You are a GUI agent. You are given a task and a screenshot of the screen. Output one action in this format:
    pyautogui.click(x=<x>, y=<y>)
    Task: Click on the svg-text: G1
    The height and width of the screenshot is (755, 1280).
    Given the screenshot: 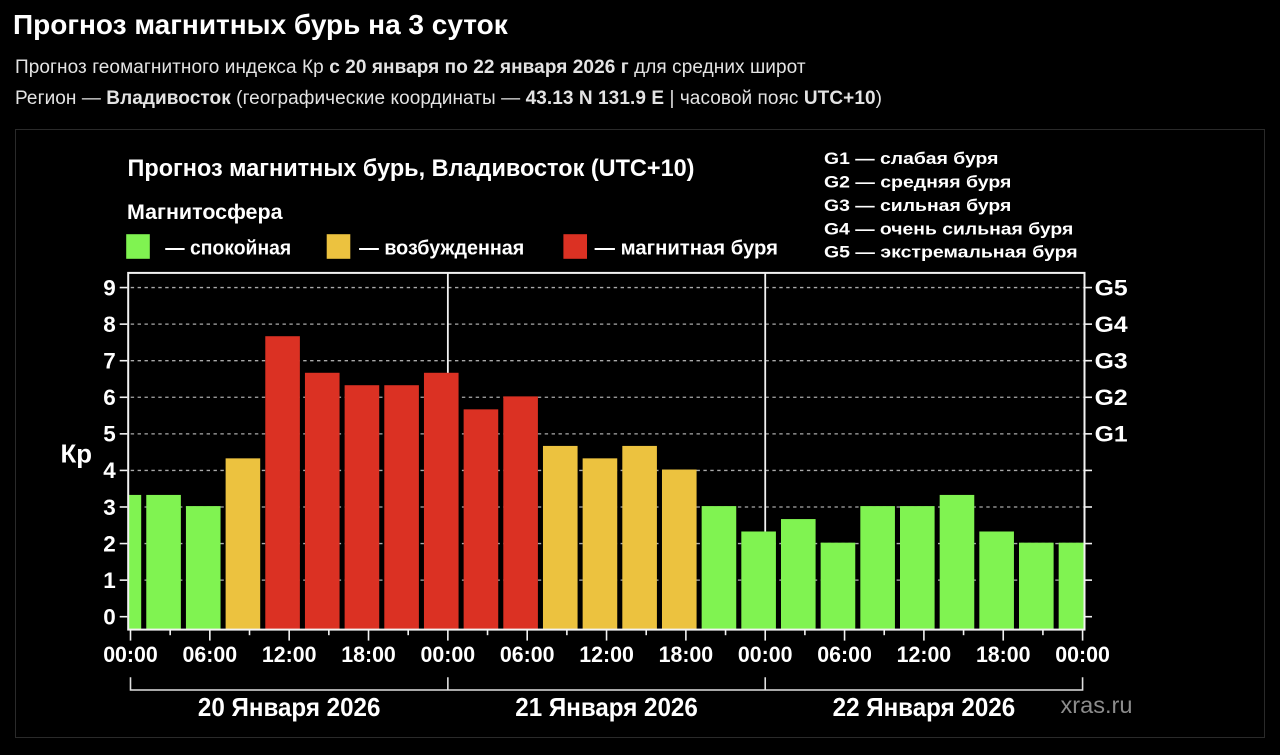 What is the action you would take?
    pyautogui.click(x=1111, y=434)
    